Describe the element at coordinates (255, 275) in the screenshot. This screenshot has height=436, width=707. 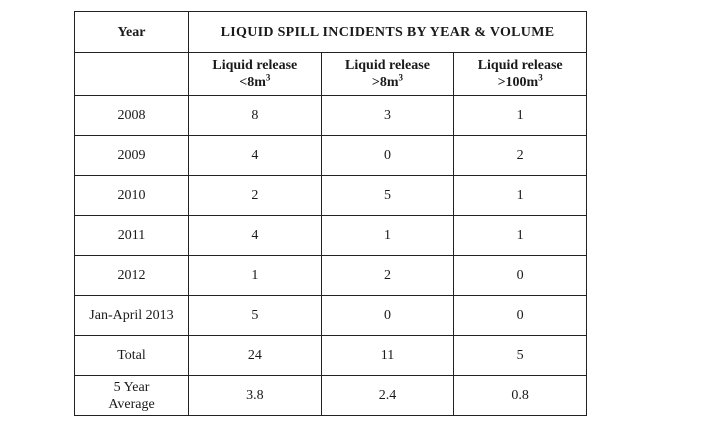
I see `value-cell-lt8: 1` at that location.